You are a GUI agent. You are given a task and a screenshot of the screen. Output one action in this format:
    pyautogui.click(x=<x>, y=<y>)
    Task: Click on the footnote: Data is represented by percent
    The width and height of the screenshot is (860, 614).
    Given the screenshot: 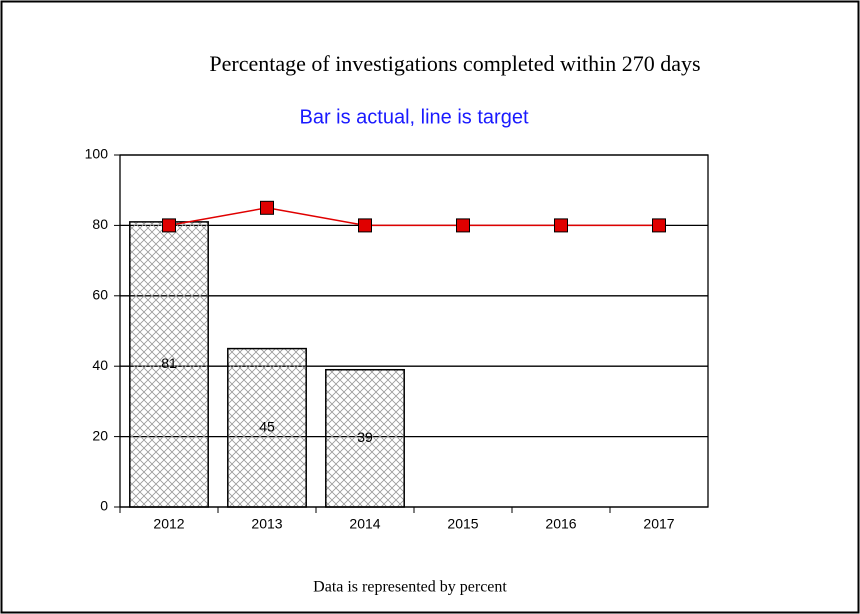 What is the action you would take?
    pyautogui.click(x=410, y=587)
    